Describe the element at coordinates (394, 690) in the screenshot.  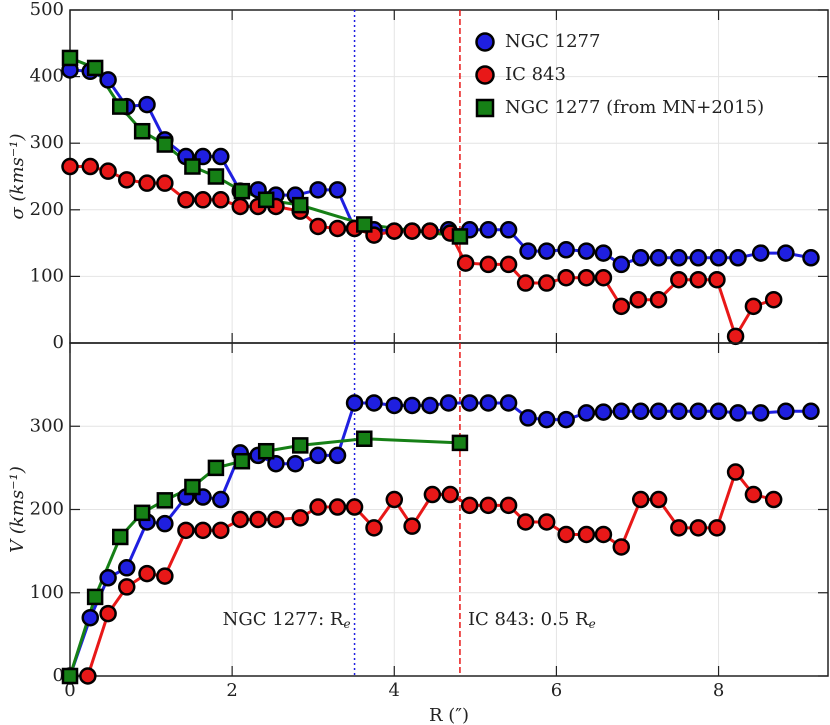
I see `x-tick-label: 4` at that location.